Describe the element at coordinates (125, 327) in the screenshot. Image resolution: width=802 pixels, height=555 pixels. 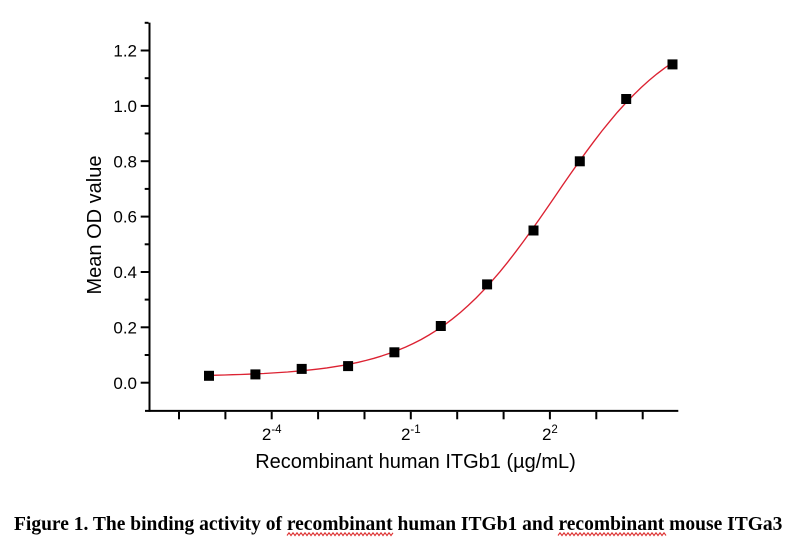
I see `svg-text: 0.2` at that location.